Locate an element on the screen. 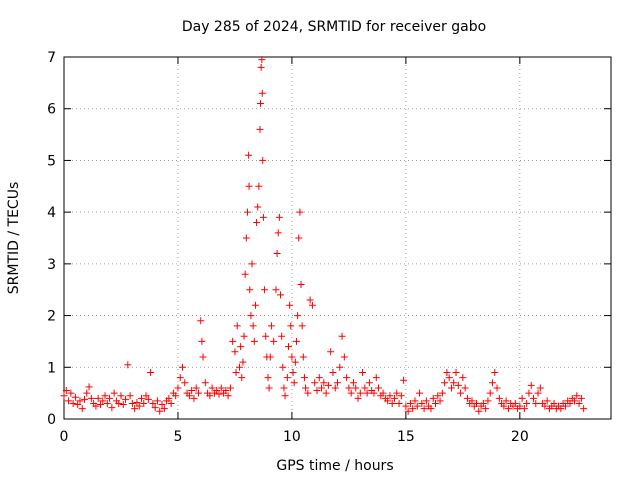 Image resolution: width=640 pixels, height=485 pixels. y-tick-label: 0 is located at coordinates (51, 420).